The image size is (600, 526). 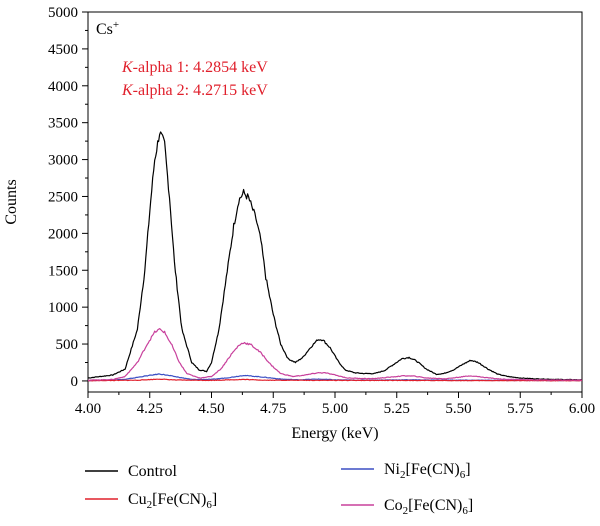 I want to click on legend-item-ni: Ni2[Fe(CN)6], so click(x=406, y=471).